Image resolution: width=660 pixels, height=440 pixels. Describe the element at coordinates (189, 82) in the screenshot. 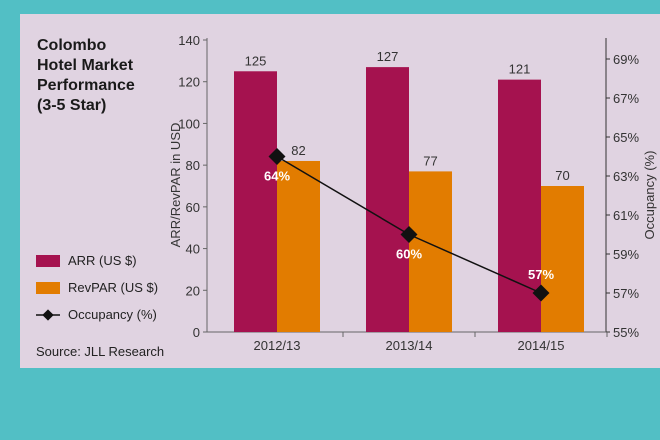

I see `y-tick-label: 120` at that location.